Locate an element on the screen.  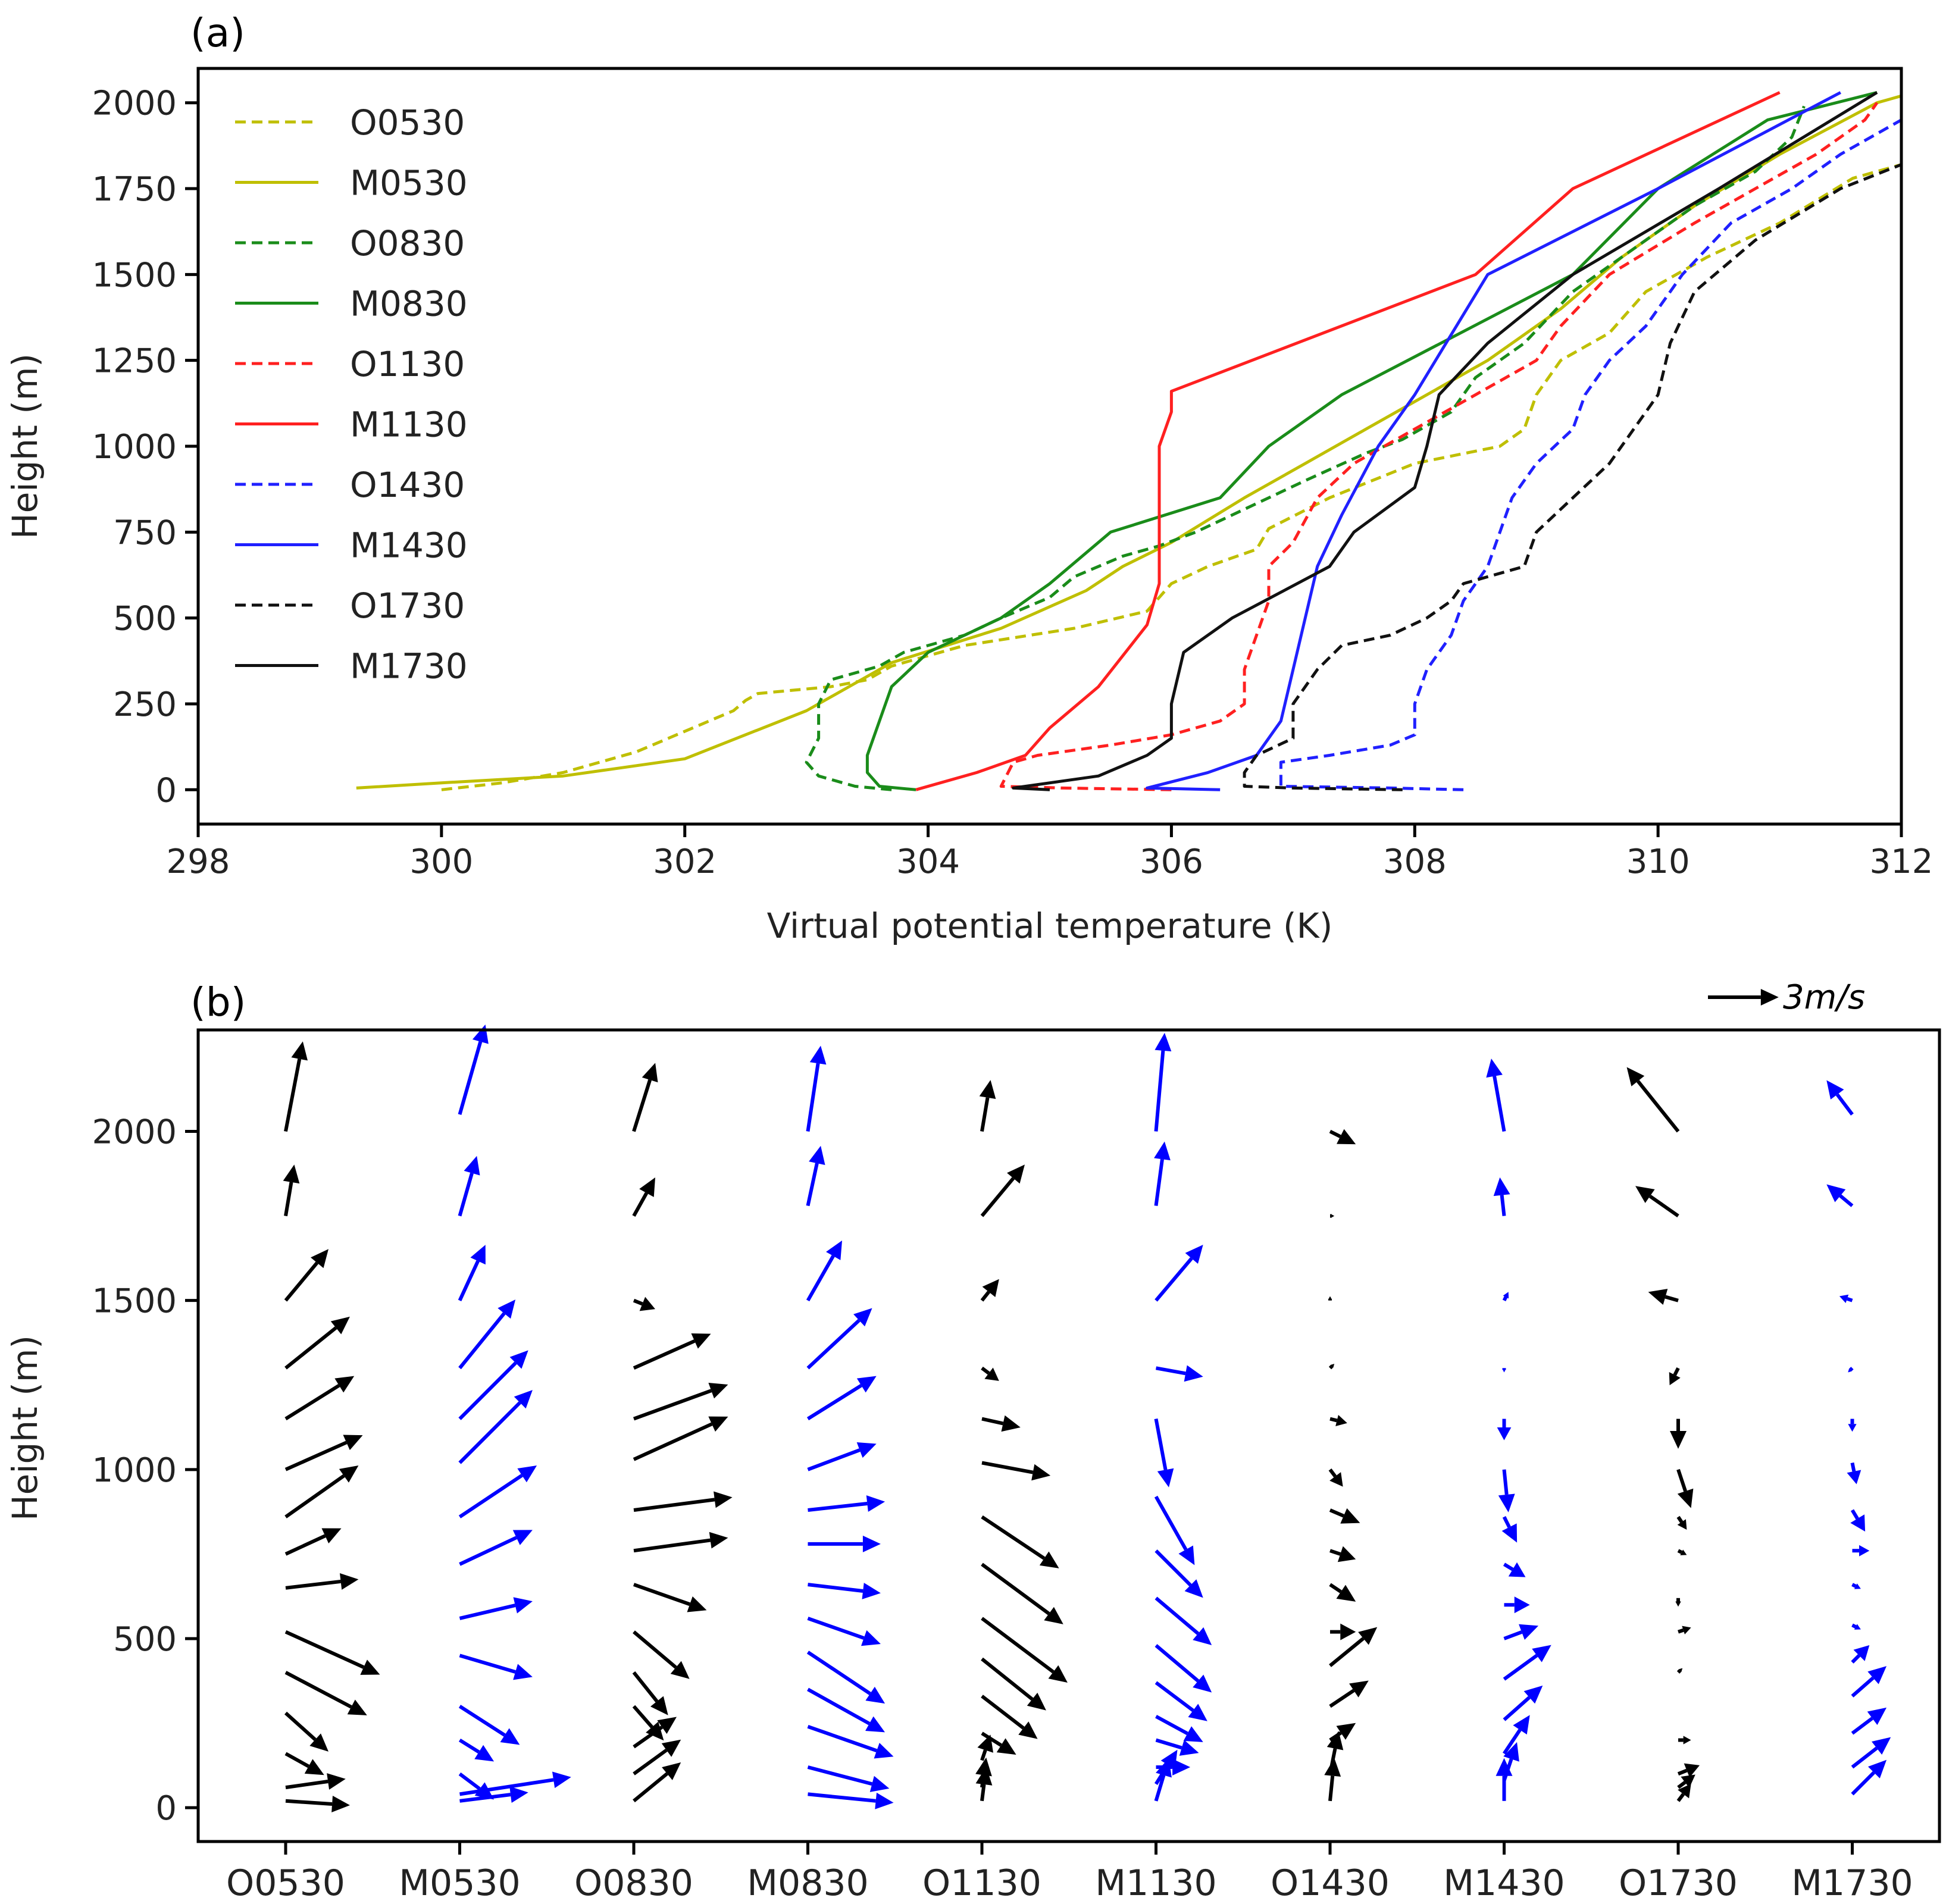
arrow-column-M1130 is located at coordinates (1183, 1417).